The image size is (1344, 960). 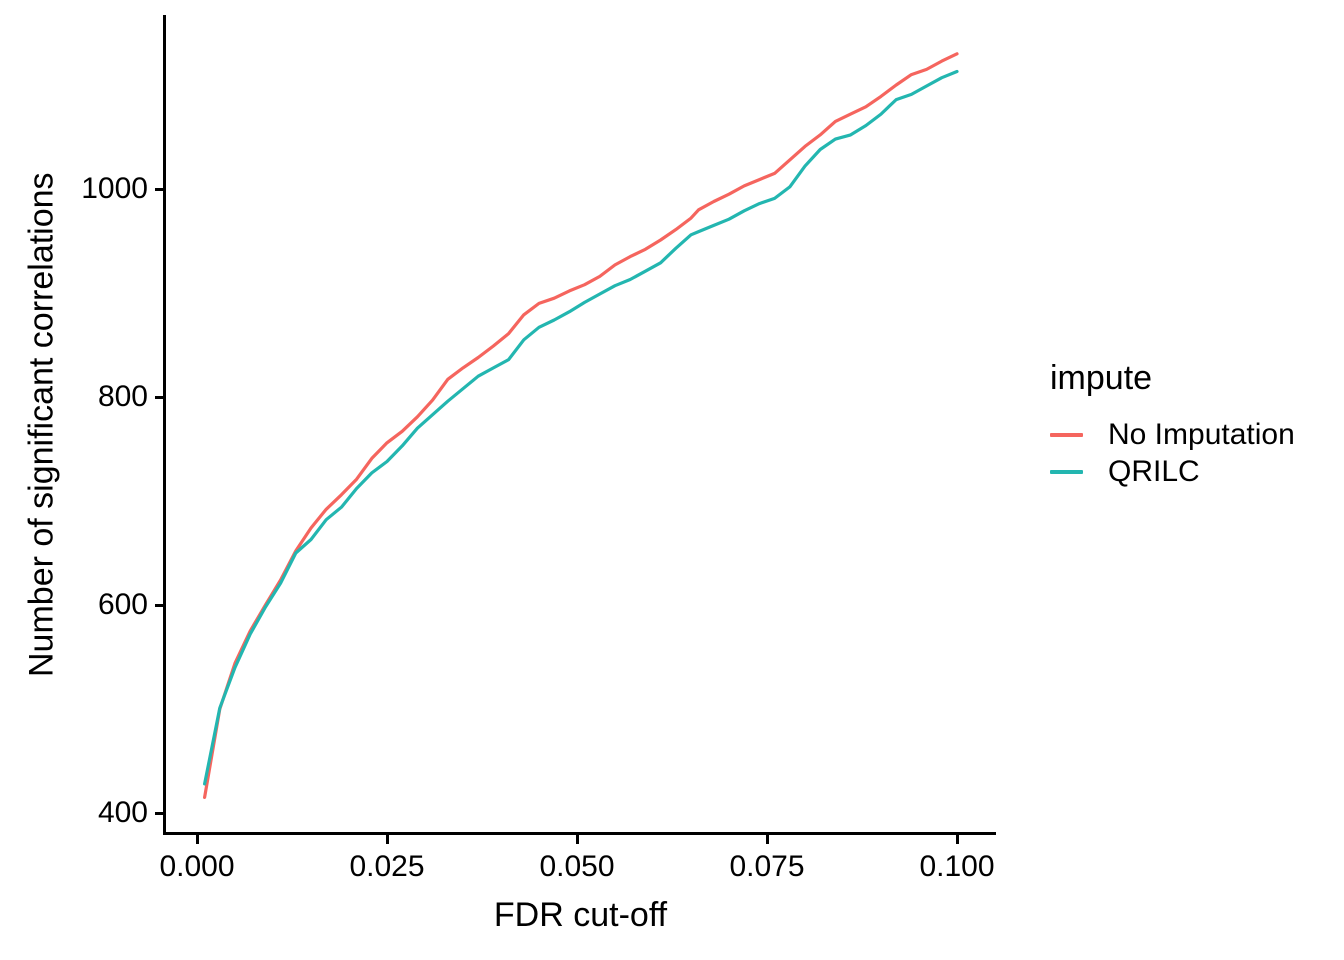 I want to click on y-axis-title: Number of significant correlations, so click(x=41, y=425).